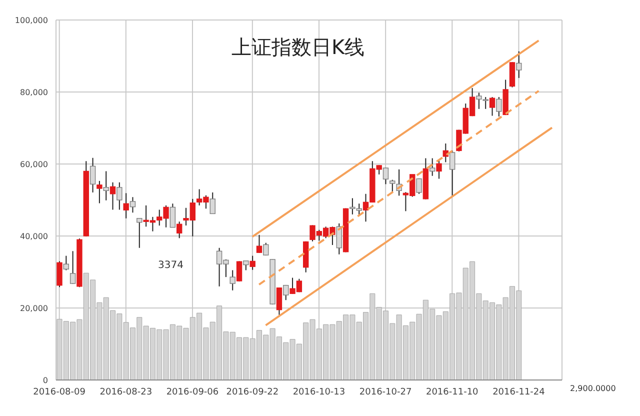  What do you see at coordinates (385, 392) in the screenshot?
I see `x-tick-label: 2016-10-27` at bounding box center [385, 392].